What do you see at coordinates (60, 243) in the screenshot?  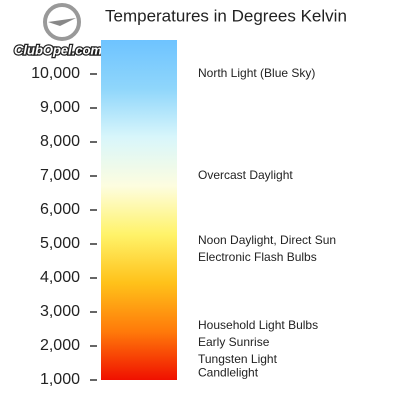 I see `y-tick-label: 5,000` at bounding box center [60, 243].